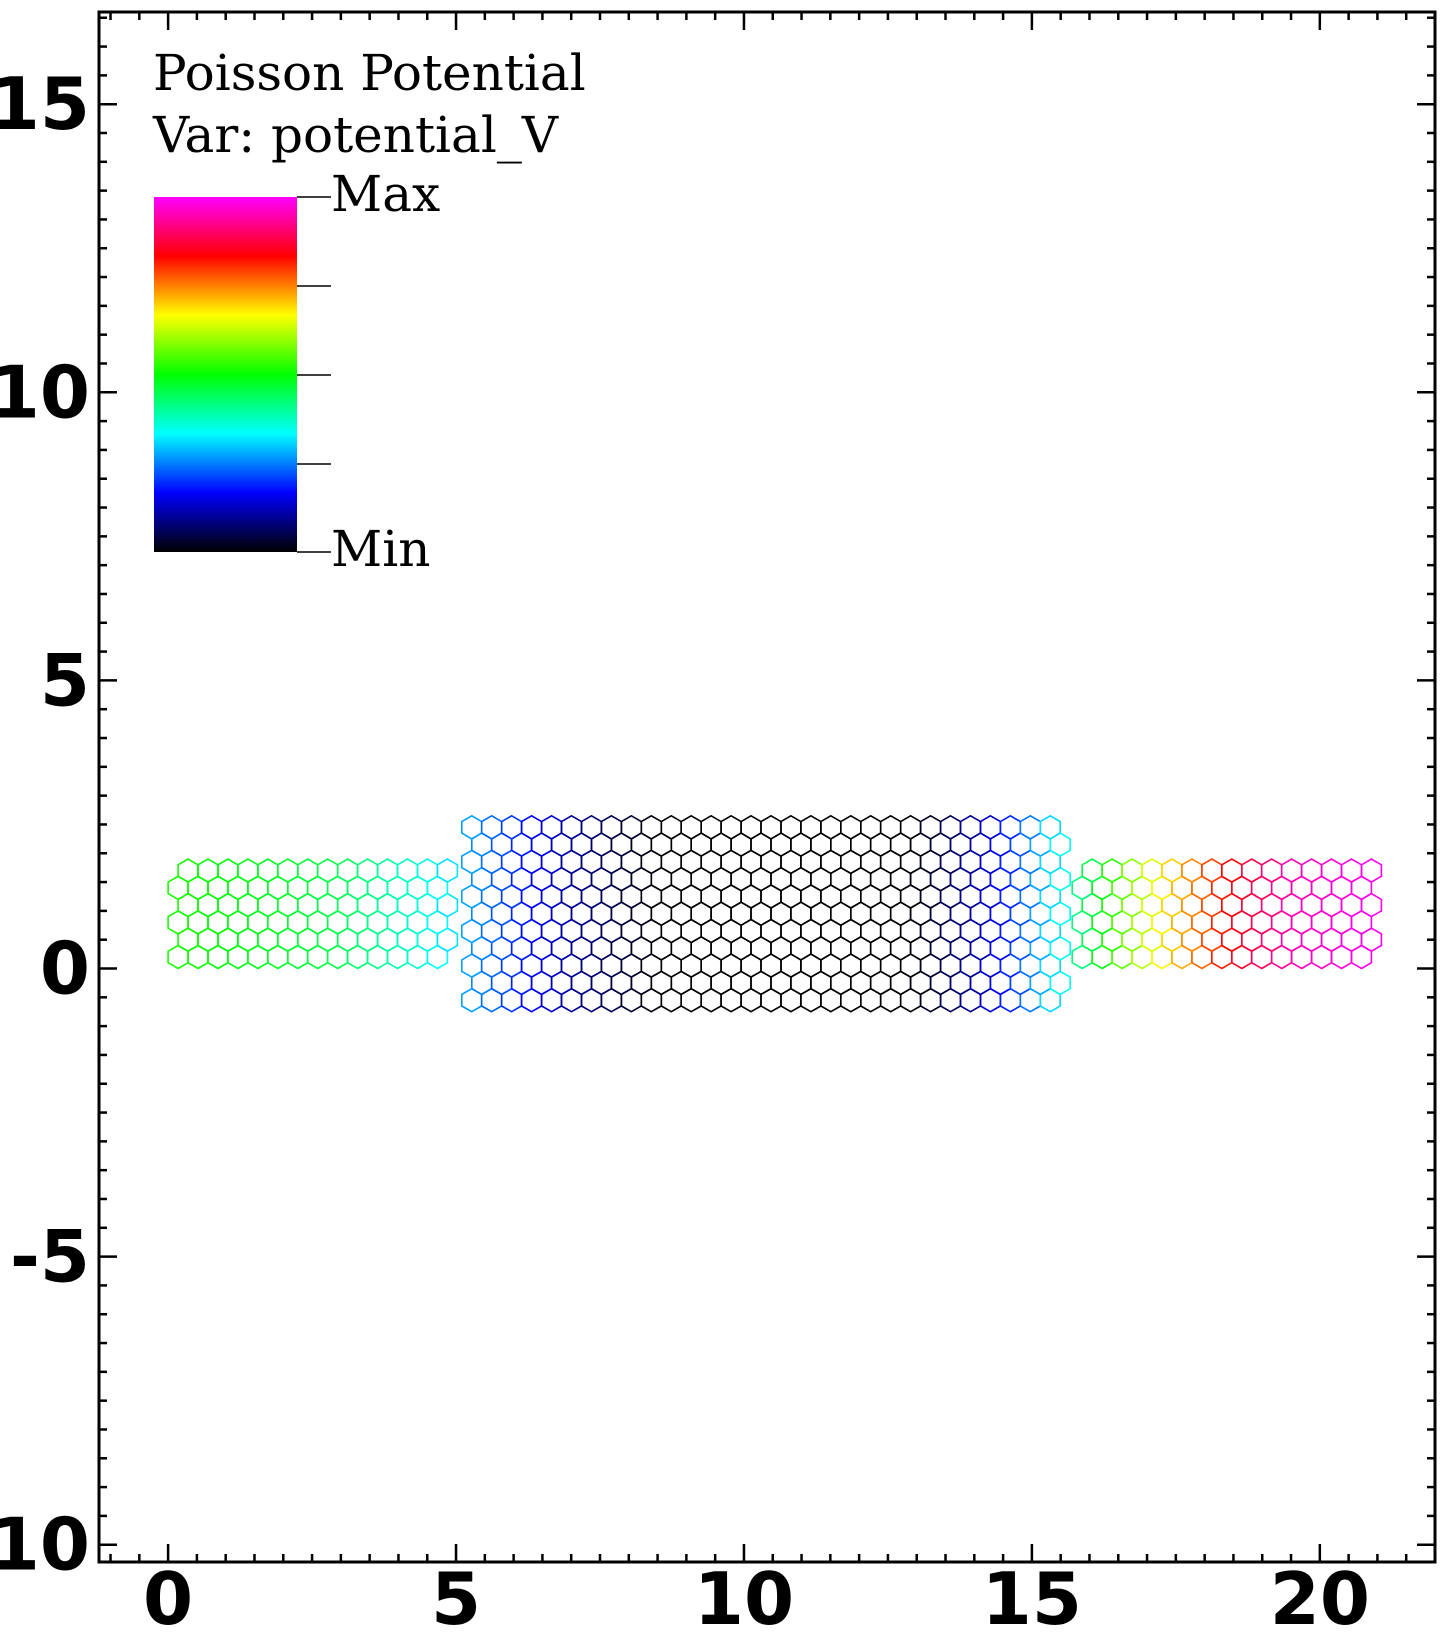 The height and width of the screenshot is (1632, 1446). I want to click on graphene-lattice-mesh, so click(775, 913).